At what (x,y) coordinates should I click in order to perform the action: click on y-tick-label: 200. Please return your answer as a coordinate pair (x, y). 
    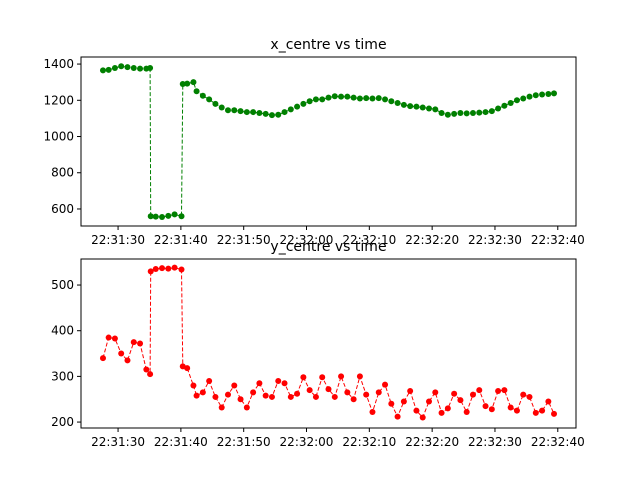
    Looking at the image, I should click on (62, 422).